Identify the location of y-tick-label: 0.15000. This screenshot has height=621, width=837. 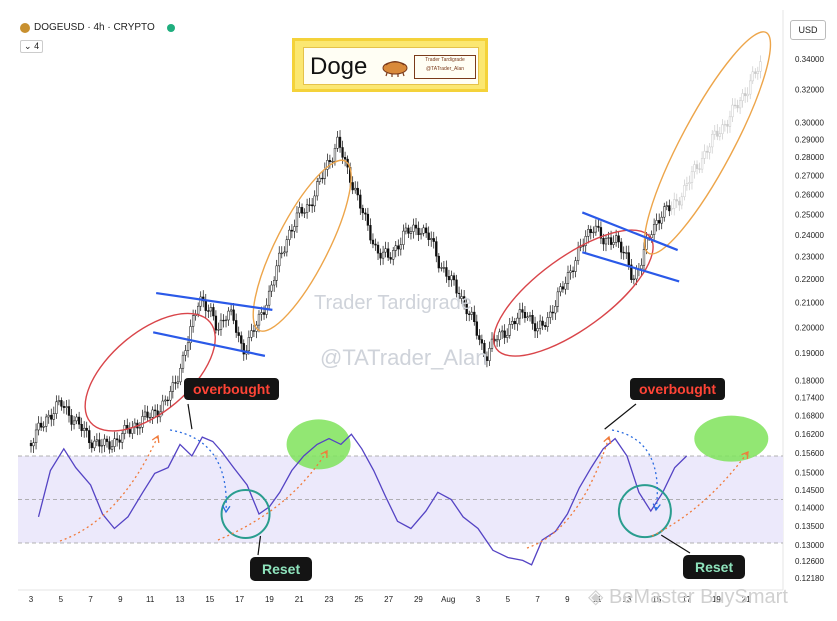
(809, 473).